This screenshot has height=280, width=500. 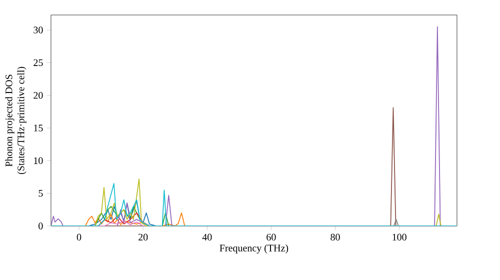 What do you see at coordinates (38, 160) in the screenshot?
I see `y-tick-label: 10` at bounding box center [38, 160].